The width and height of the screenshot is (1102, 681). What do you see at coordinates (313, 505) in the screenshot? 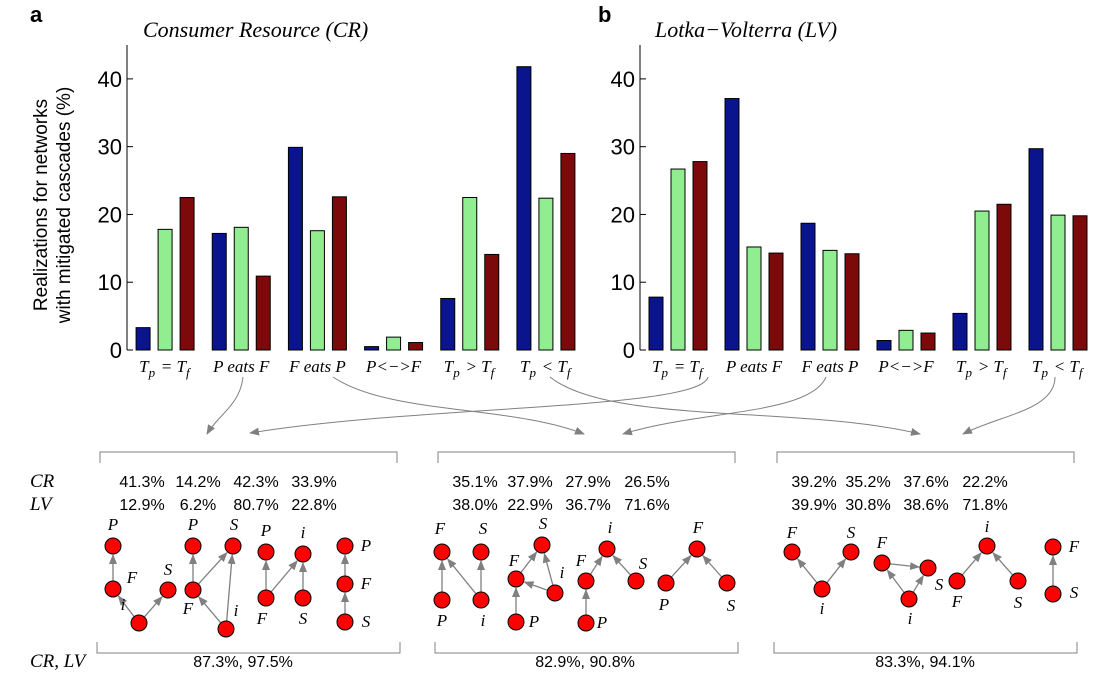
I see `lv-percentage: 22.8%` at bounding box center [313, 505].